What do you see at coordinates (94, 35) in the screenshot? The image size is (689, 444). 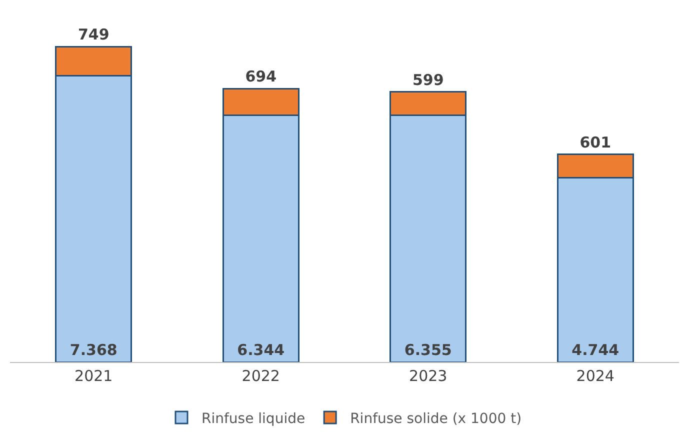 I see `data-label: 749` at bounding box center [94, 35].